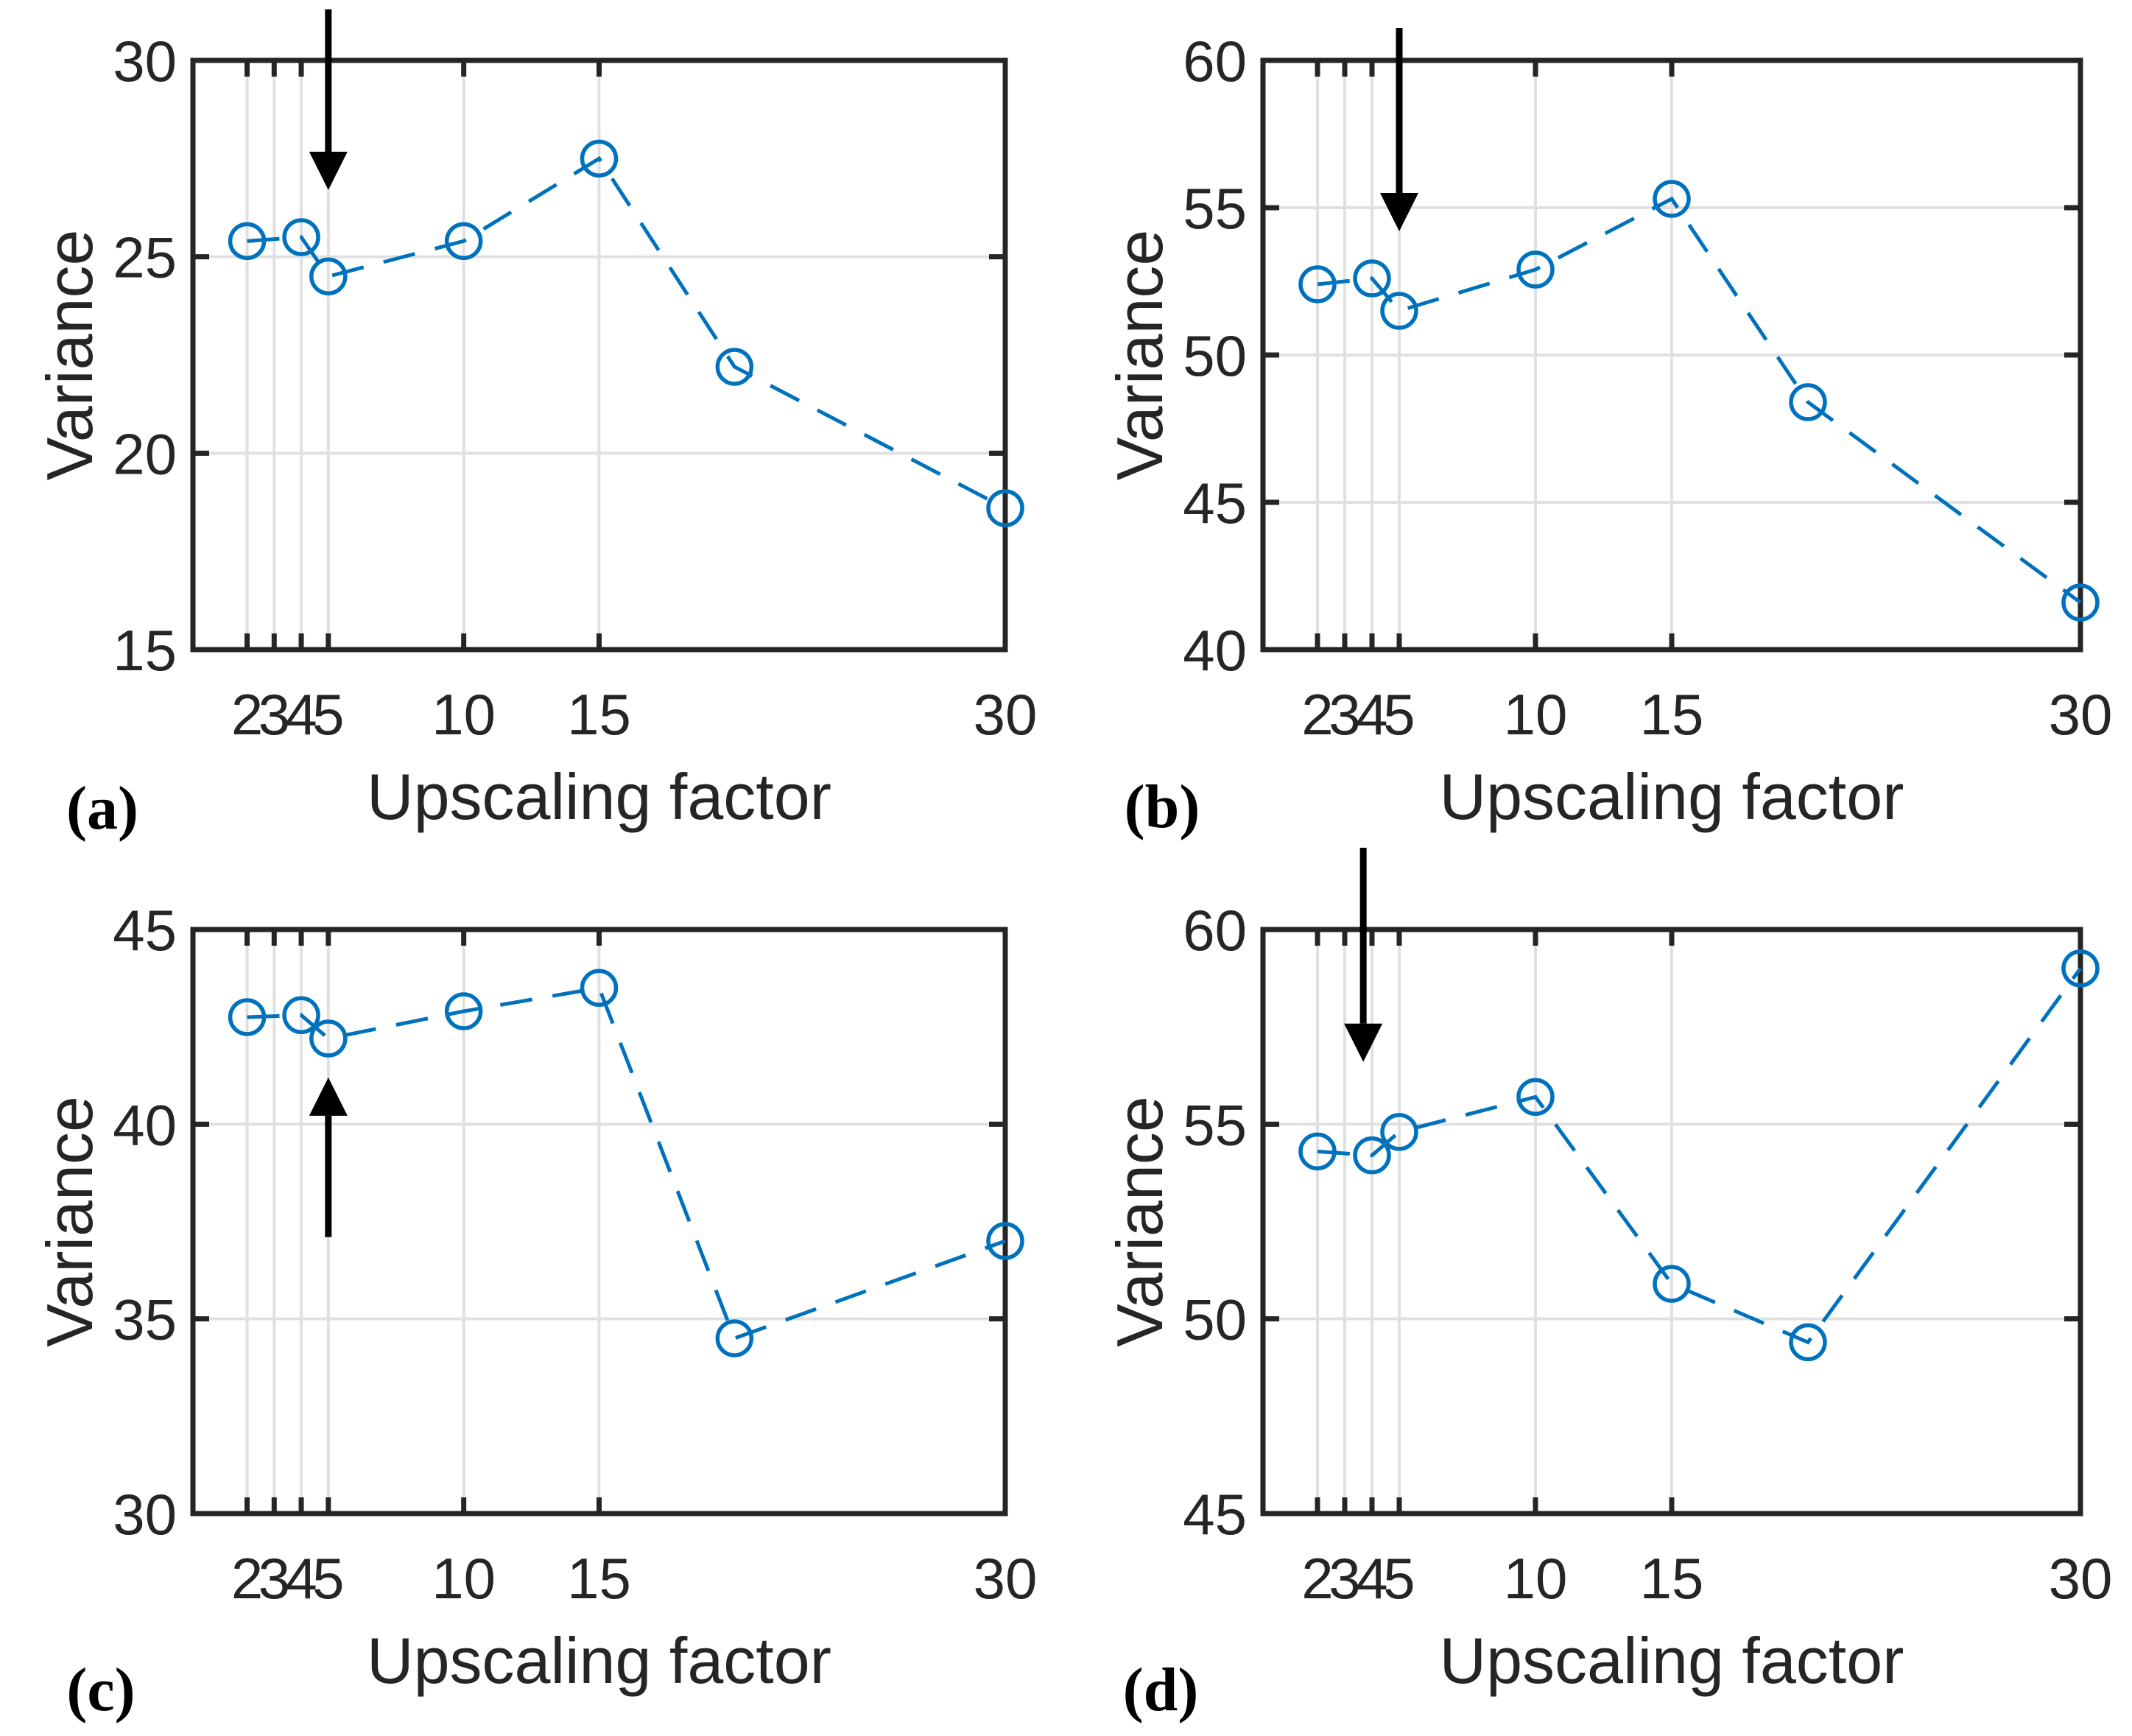 The width and height of the screenshot is (2132, 1736). What do you see at coordinates (1161, 1690) in the screenshot?
I see `panel-label: (d)` at bounding box center [1161, 1690].